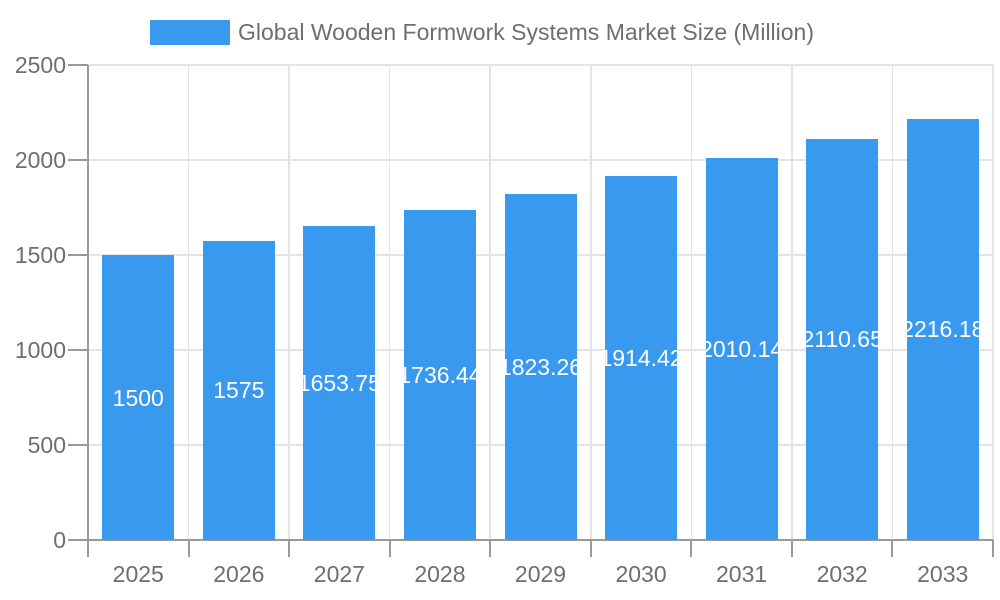  What do you see at coordinates (842, 339) in the screenshot?
I see `bar-2032` at bounding box center [842, 339].